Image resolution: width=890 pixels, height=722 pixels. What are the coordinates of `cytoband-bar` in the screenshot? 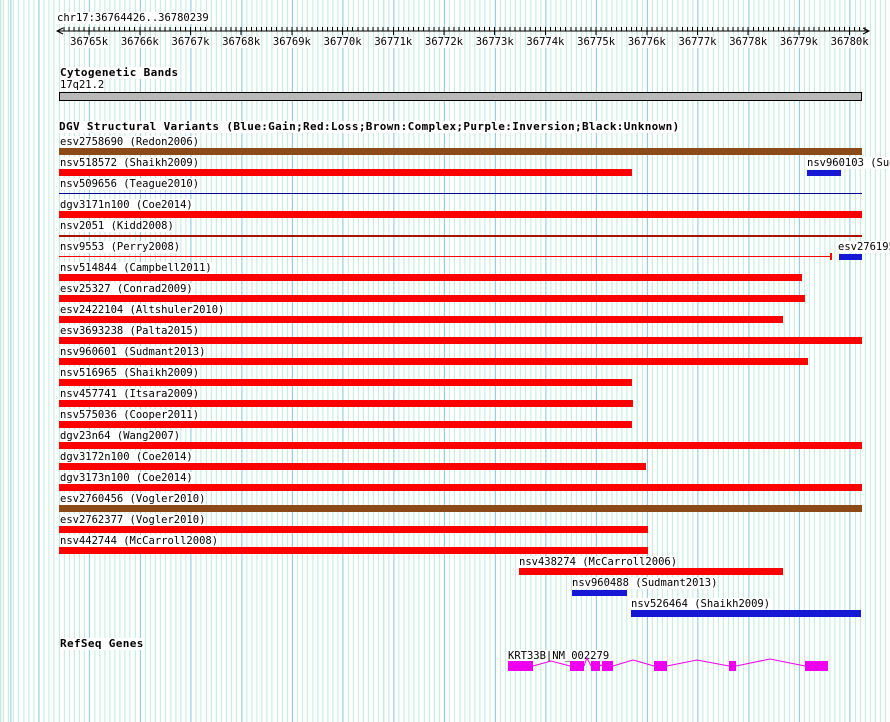 It's located at (460, 96).